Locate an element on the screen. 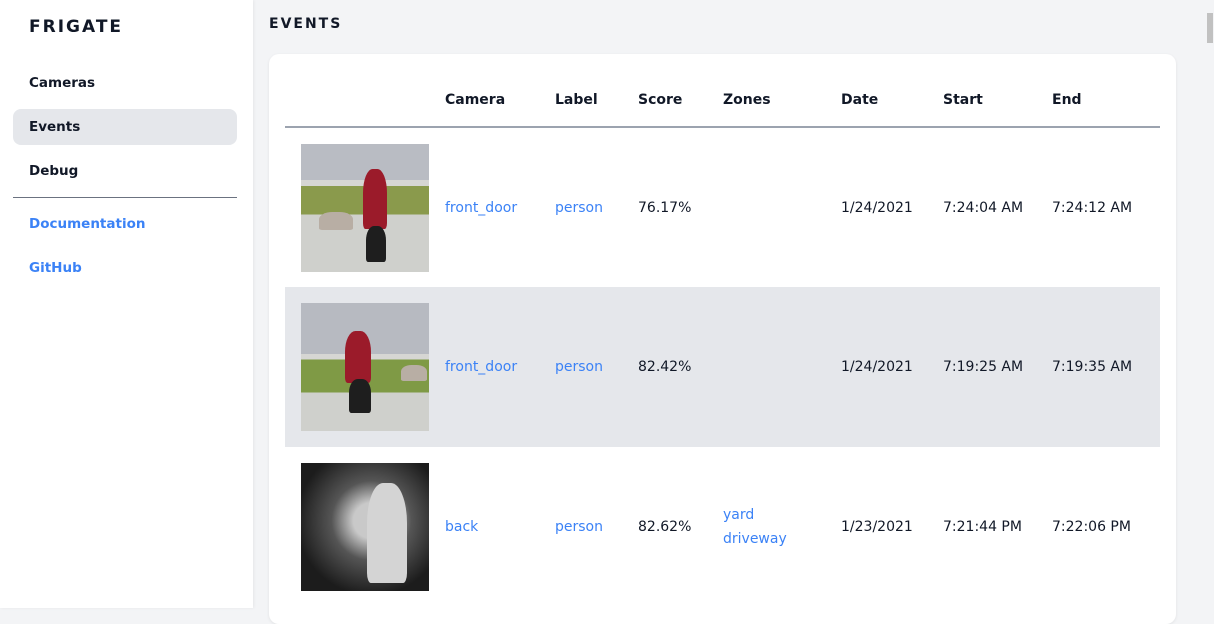  start-time: 7:19:25 AM is located at coordinates (997, 367).